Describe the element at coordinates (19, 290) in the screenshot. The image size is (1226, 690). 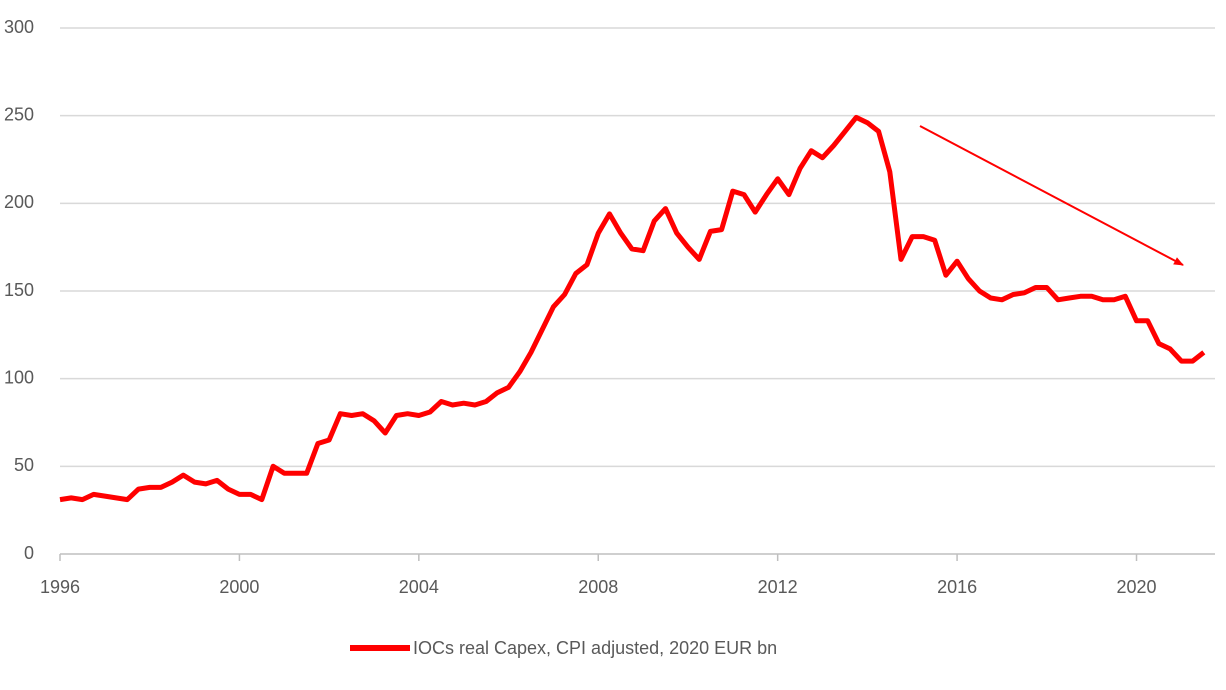
I see `y-tick-label: 150` at that location.